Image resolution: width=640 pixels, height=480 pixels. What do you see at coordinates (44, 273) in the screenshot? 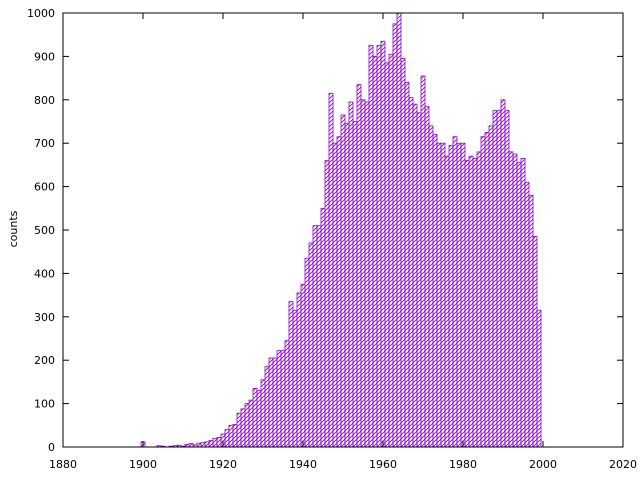
I see `y-tick-label: 400` at bounding box center [44, 273].